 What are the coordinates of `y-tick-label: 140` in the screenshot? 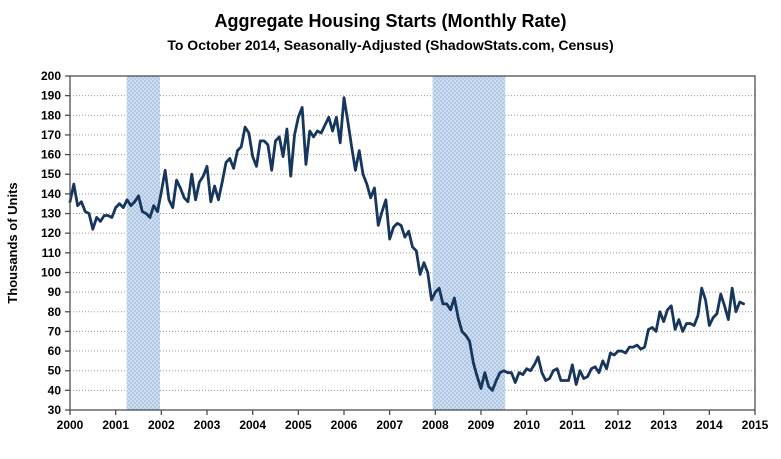 It's located at (51, 194).